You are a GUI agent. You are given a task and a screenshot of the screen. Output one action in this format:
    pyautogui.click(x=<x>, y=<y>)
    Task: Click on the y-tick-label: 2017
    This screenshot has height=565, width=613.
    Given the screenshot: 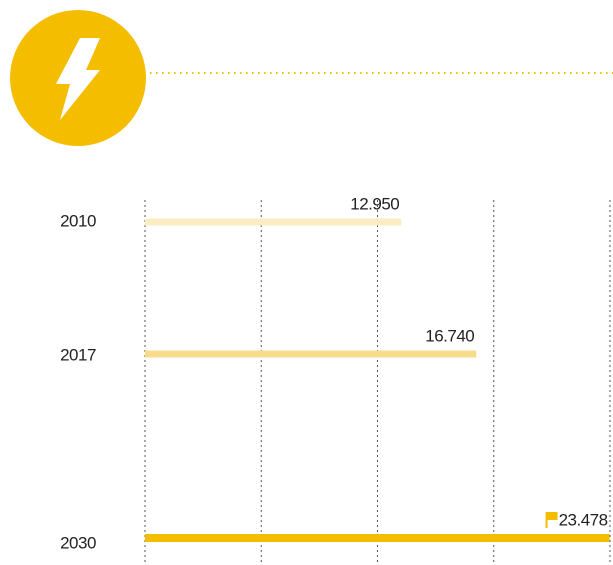 What is the action you would take?
    pyautogui.click(x=78, y=354)
    